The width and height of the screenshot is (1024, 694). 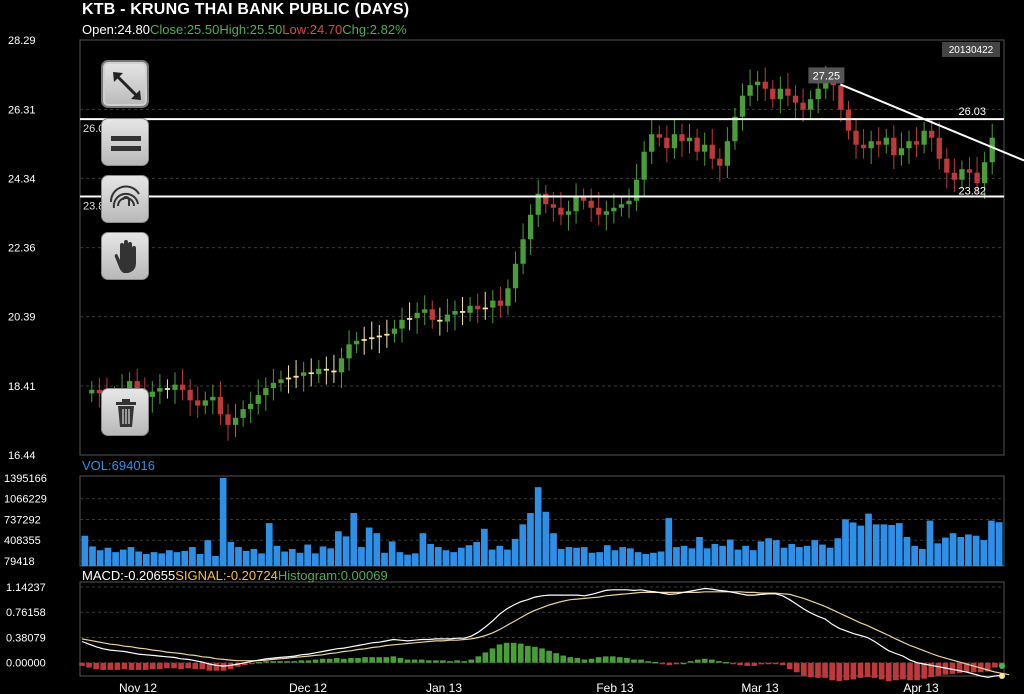 I want to click on x-tick-label: Jan 13, so click(x=444, y=687).